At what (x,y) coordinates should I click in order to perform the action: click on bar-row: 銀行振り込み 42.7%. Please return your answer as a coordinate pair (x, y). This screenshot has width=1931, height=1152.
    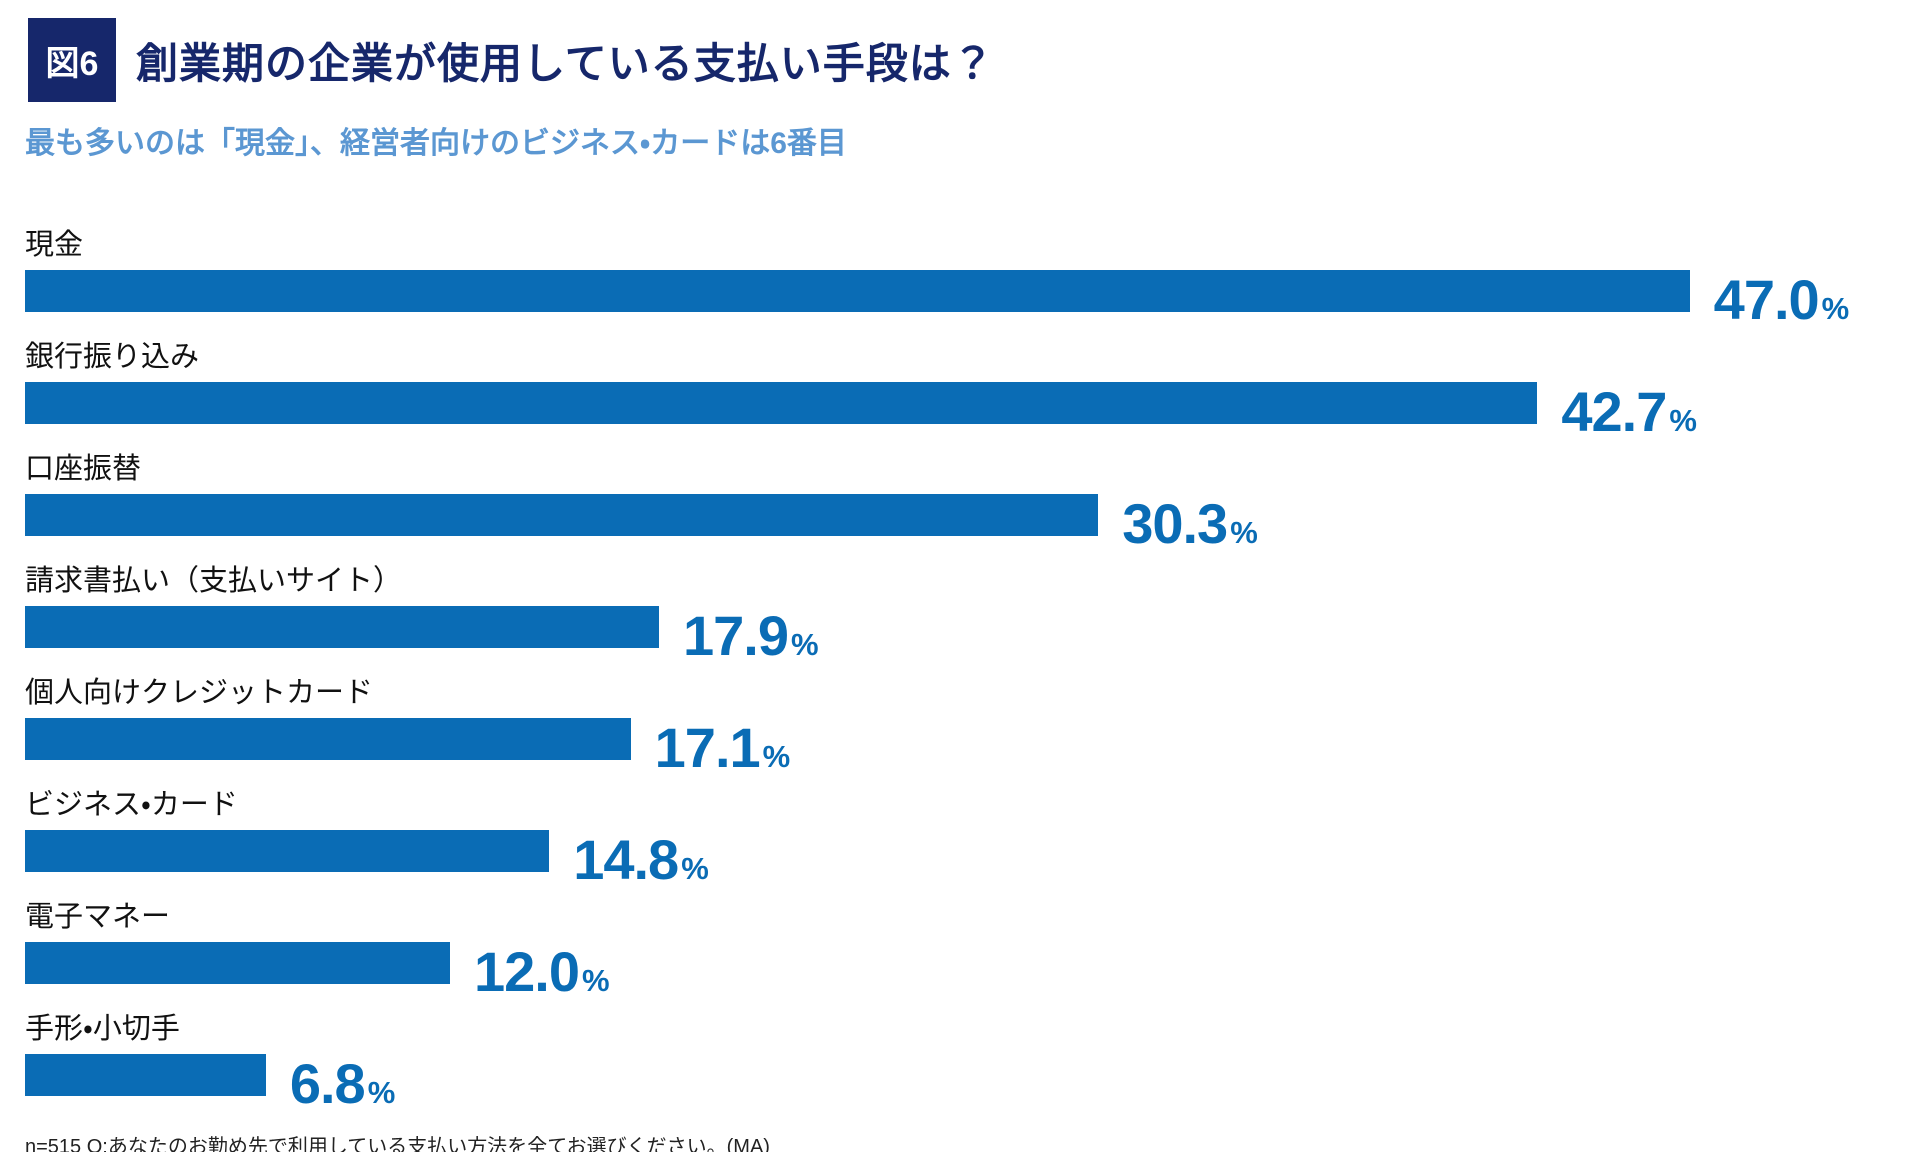
    Looking at the image, I should click on (965, 390).